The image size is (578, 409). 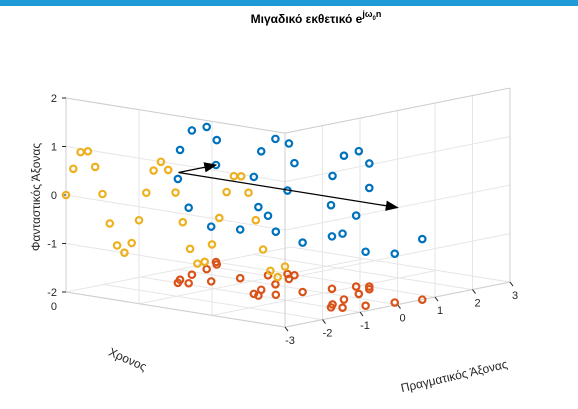 I want to click on z-tick-label: -2, so click(x=52, y=293).